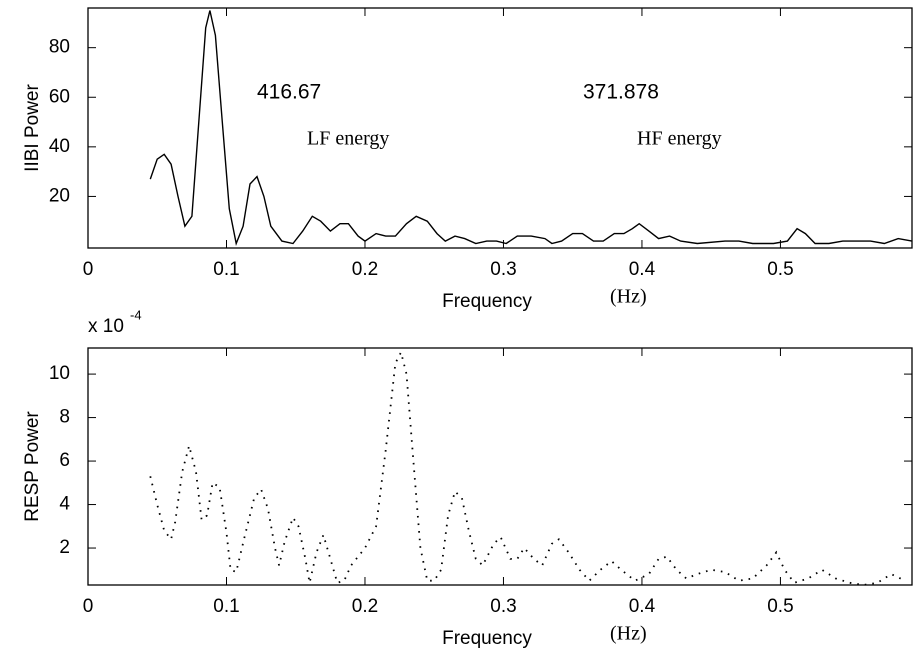 This screenshot has height=657, width=915. I want to click on y-tick-label: 10, so click(59, 373).